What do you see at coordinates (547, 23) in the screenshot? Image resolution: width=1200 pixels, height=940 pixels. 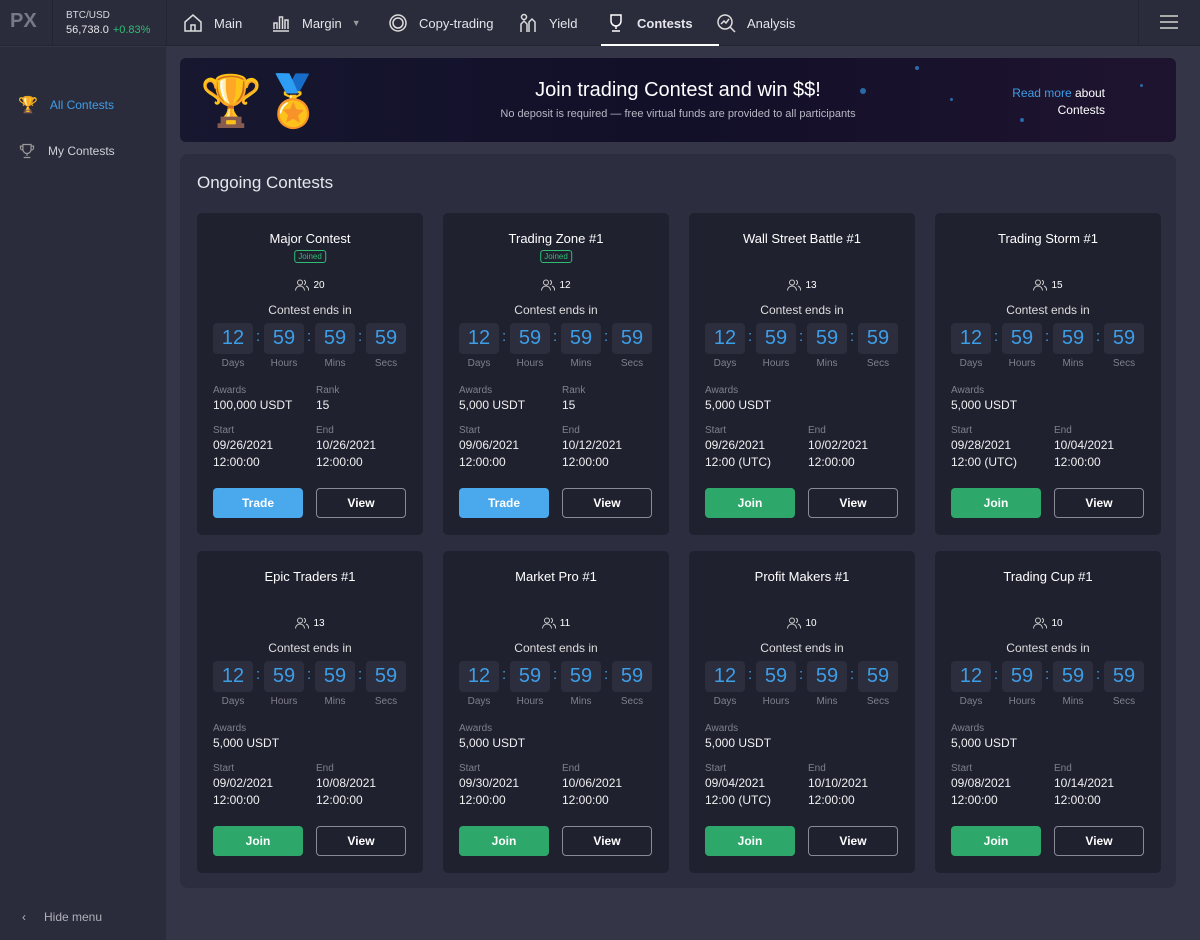 I see `nav-yield: Yield` at bounding box center [547, 23].